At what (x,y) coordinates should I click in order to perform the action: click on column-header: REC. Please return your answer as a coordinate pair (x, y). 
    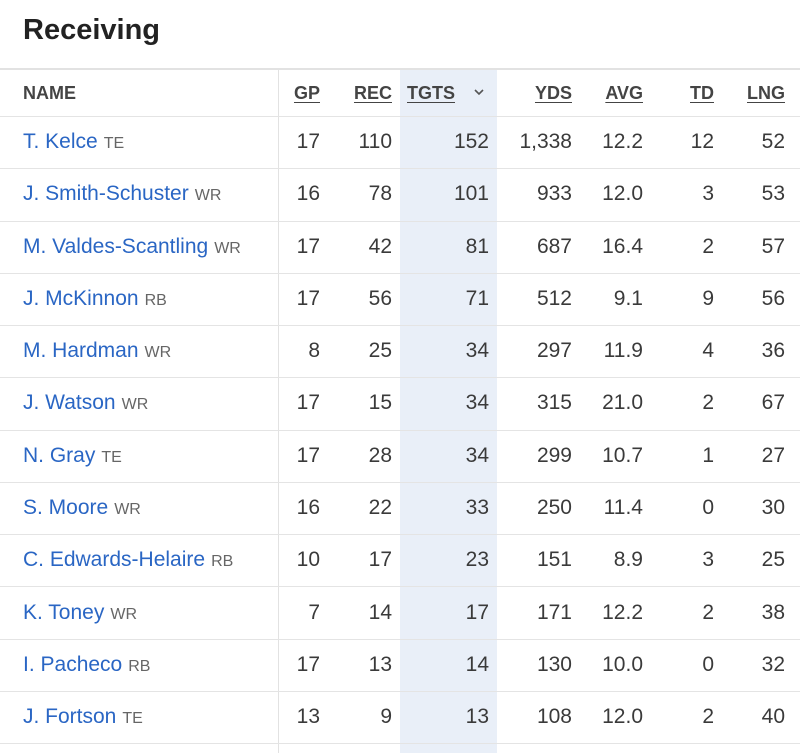
    Looking at the image, I should click on (372, 93).